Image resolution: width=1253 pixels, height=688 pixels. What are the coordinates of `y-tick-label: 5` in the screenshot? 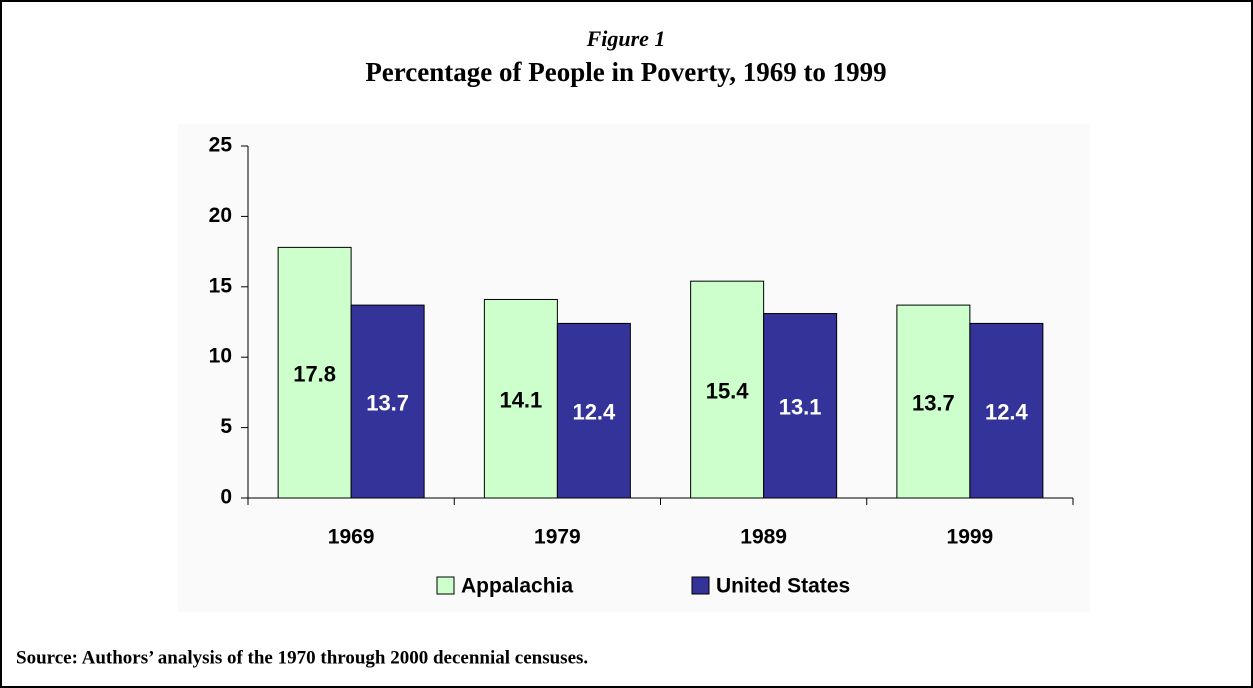 It's located at (226, 426).